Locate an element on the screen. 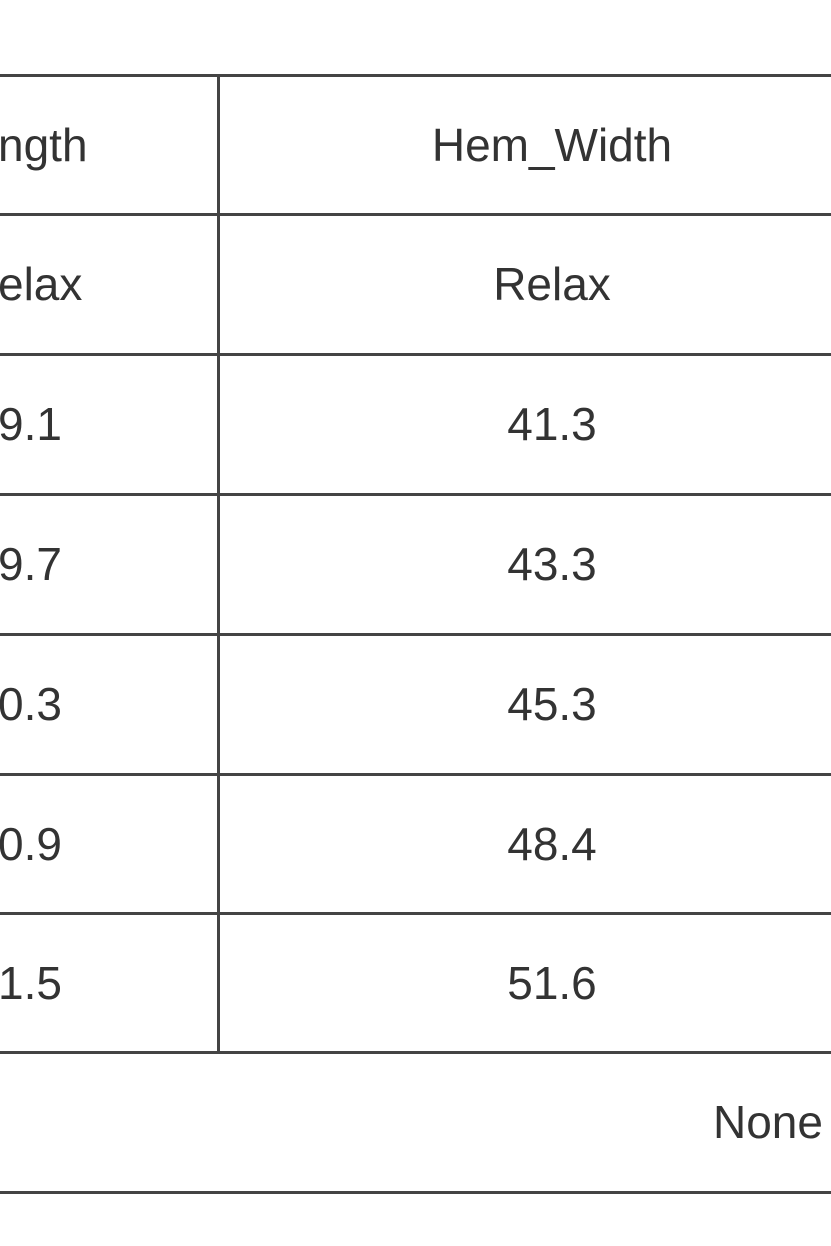 Image resolution: width=831 pixels, height=1246 pixels. table-cell: 48.4 is located at coordinates (552, 843).